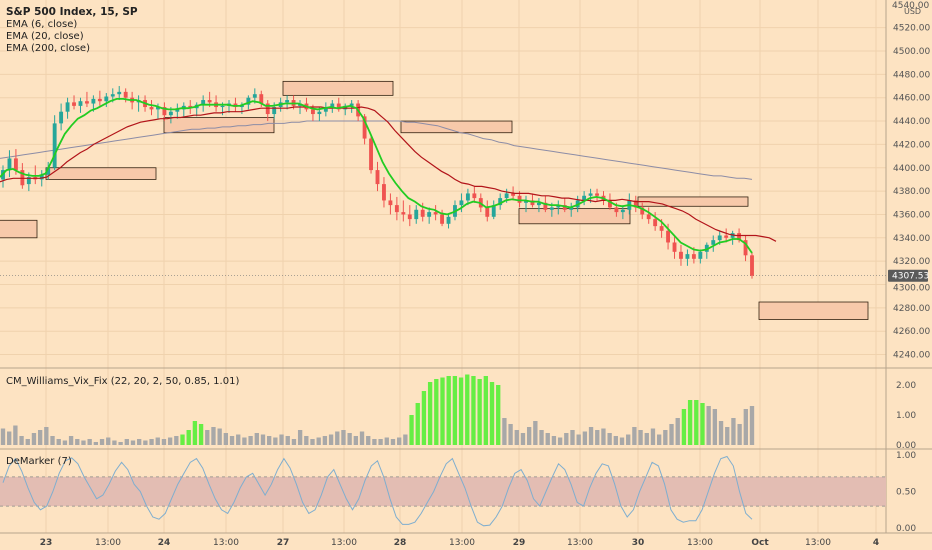 This screenshot has height=550, width=932. I want to click on price-tick-label: 4260.00, so click(911, 332).